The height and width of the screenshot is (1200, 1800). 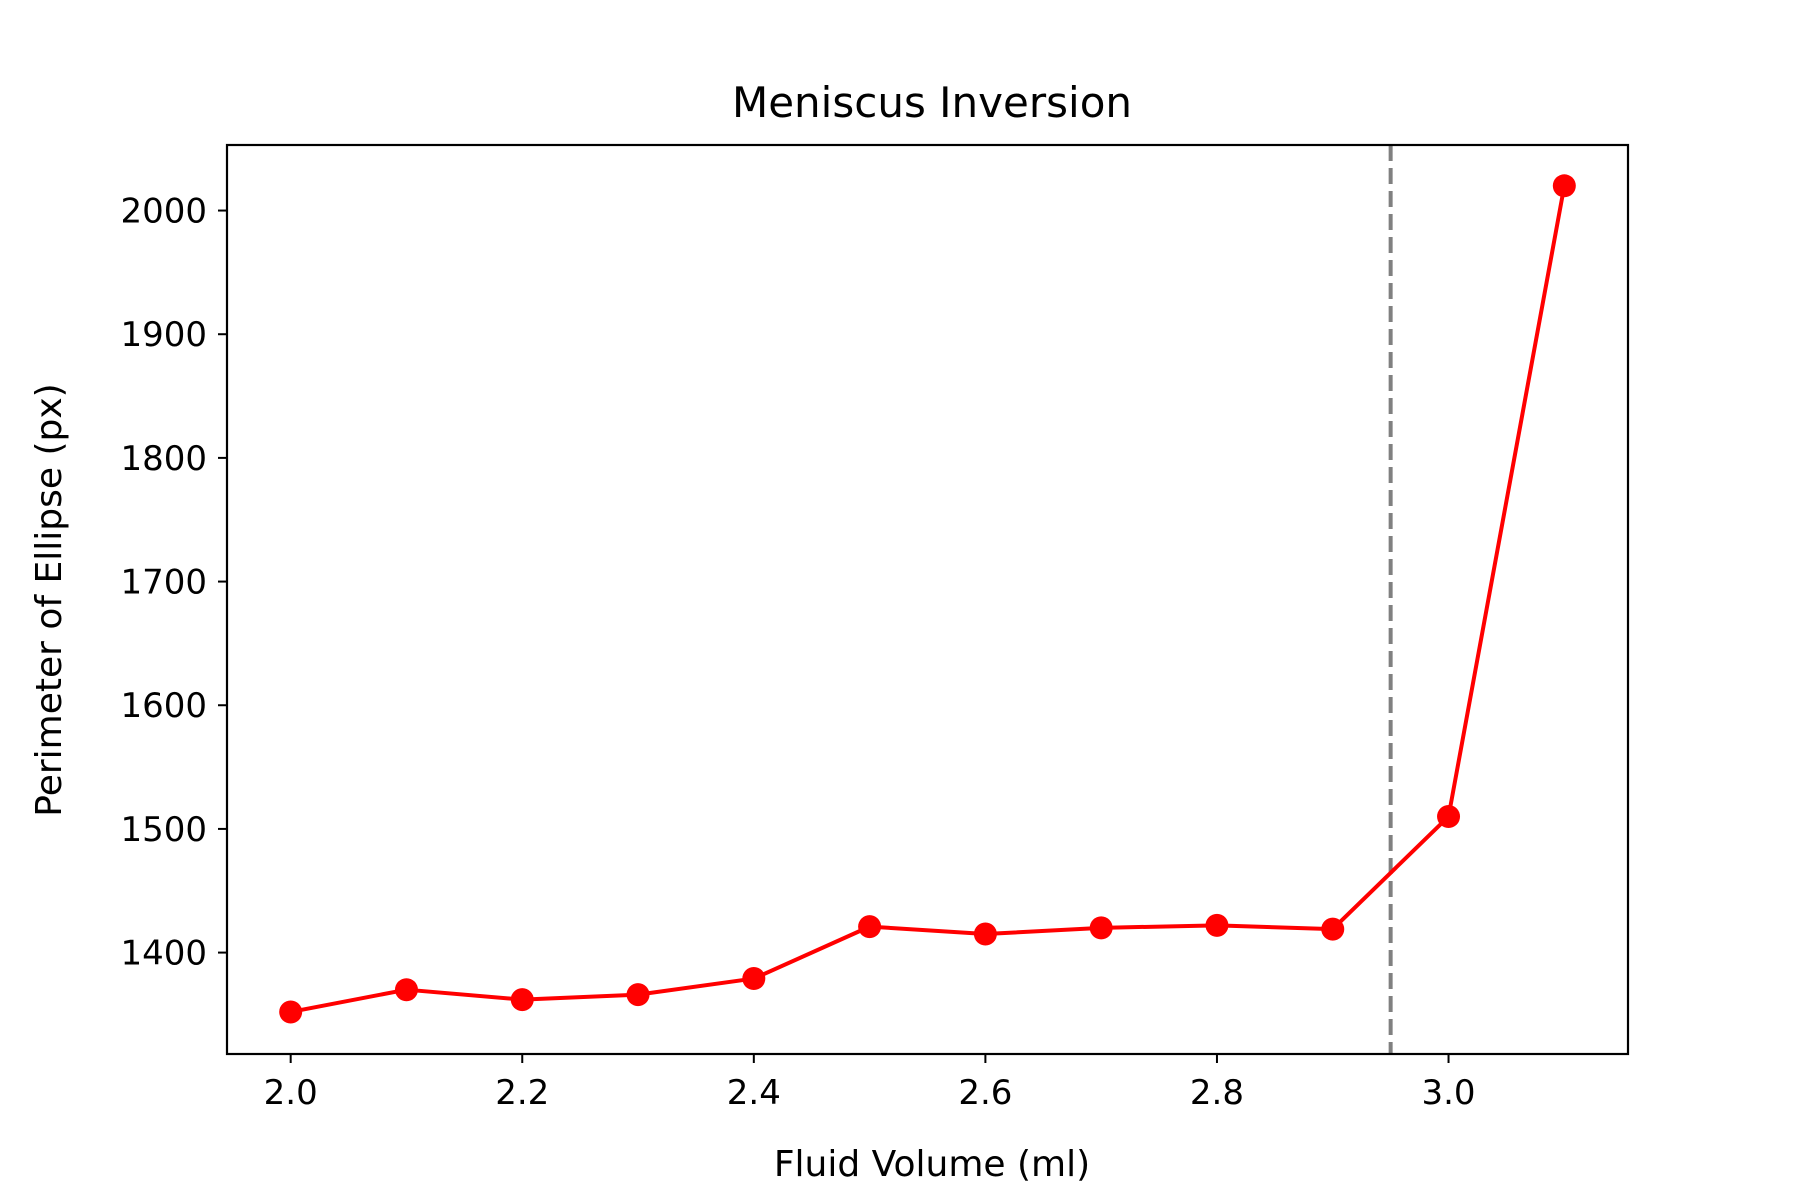 What do you see at coordinates (1217, 1093) in the screenshot?
I see `x-tick-label: 2.8` at bounding box center [1217, 1093].